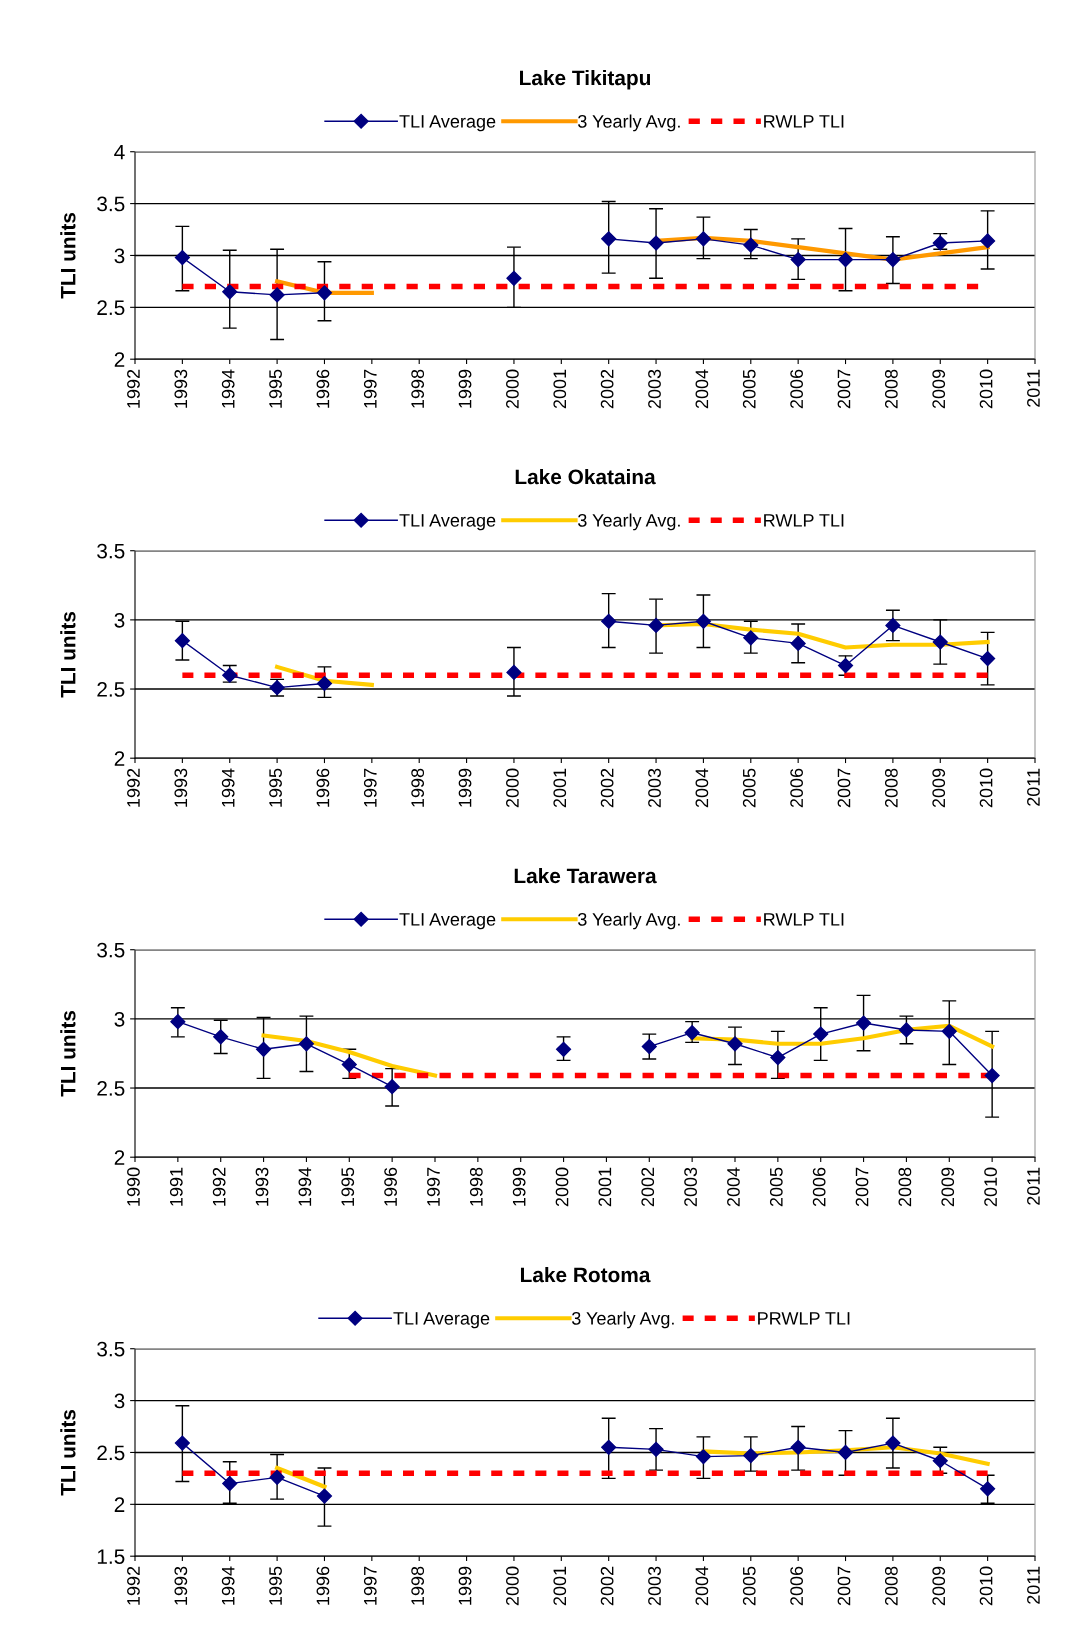 This screenshot has height=1636, width=1091. I want to click on x-tick-label: 2003, so click(654, 389).